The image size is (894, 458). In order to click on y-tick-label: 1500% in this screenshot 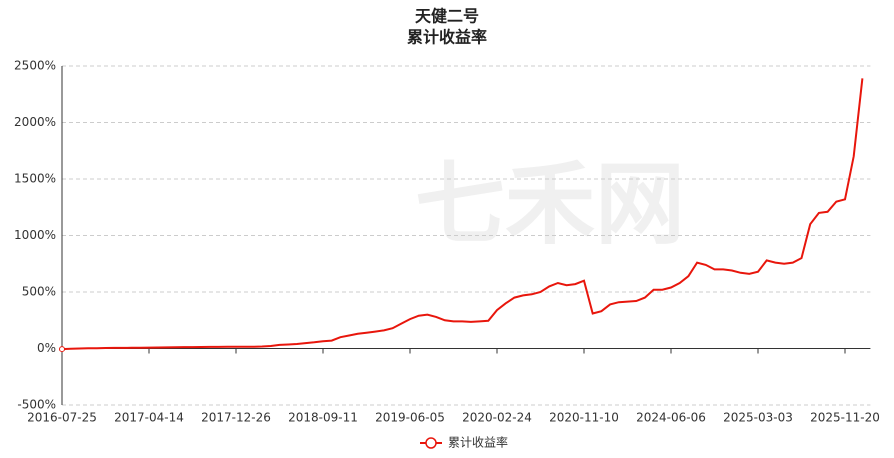, I will do `click(35, 179)`.